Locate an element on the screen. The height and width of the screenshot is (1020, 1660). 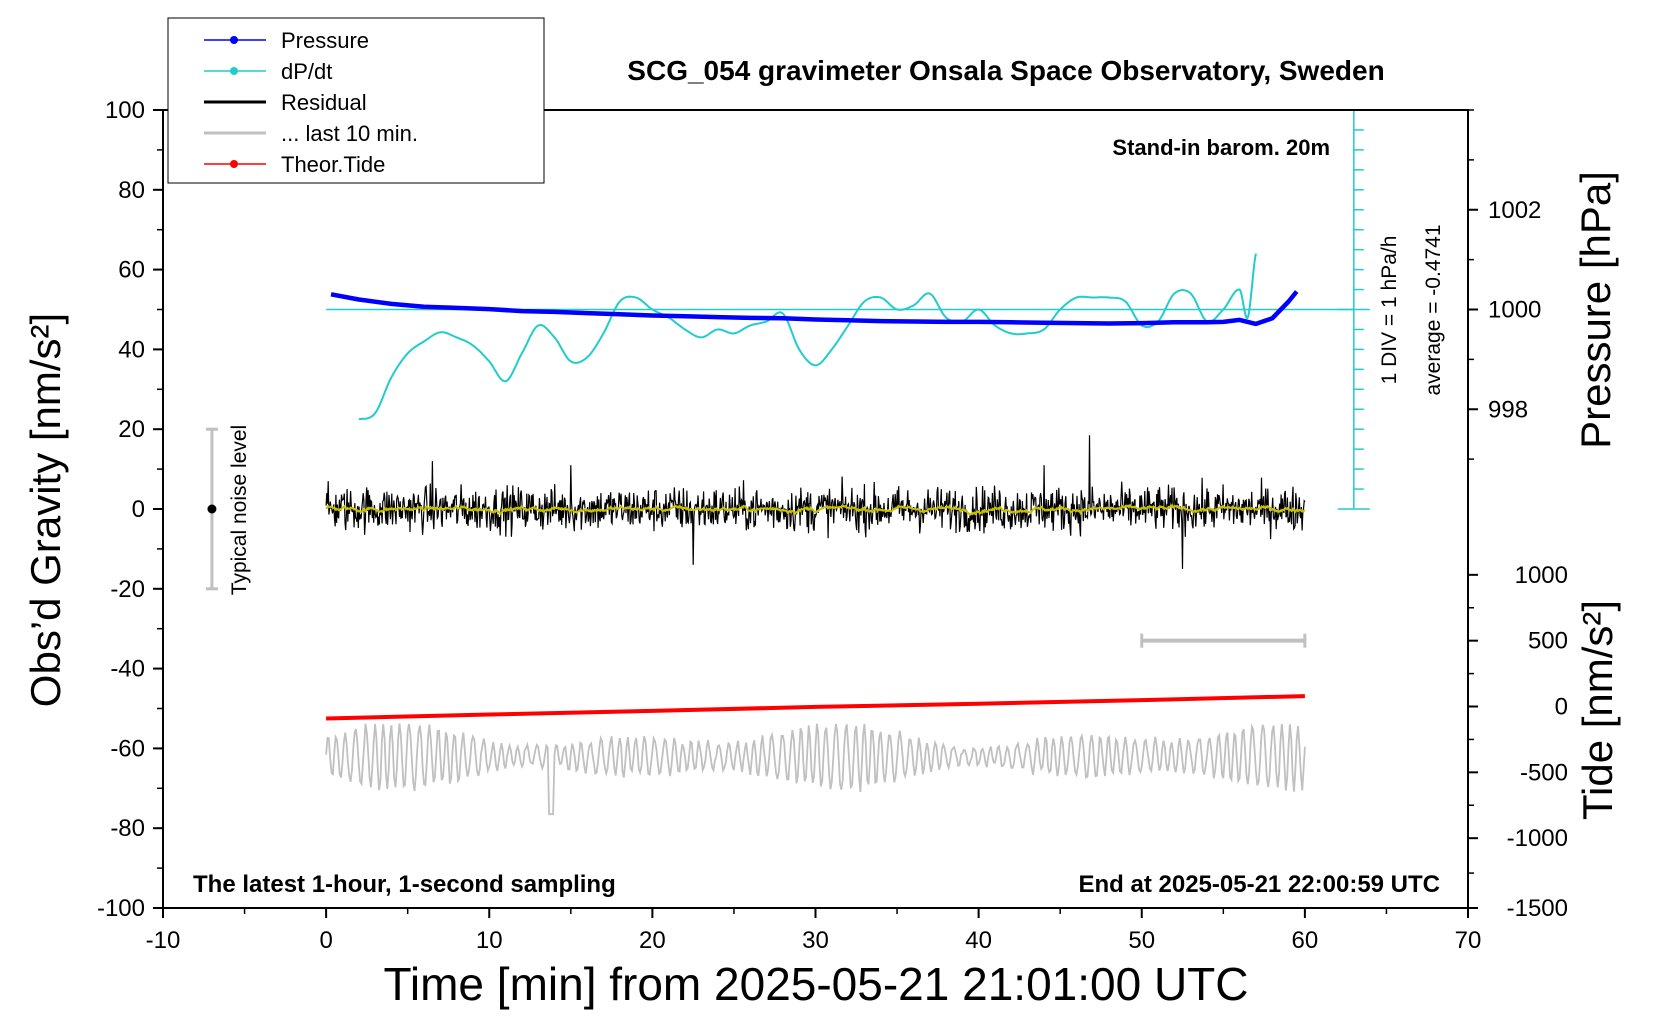
legend-label: Residual is located at coordinates (324, 102).